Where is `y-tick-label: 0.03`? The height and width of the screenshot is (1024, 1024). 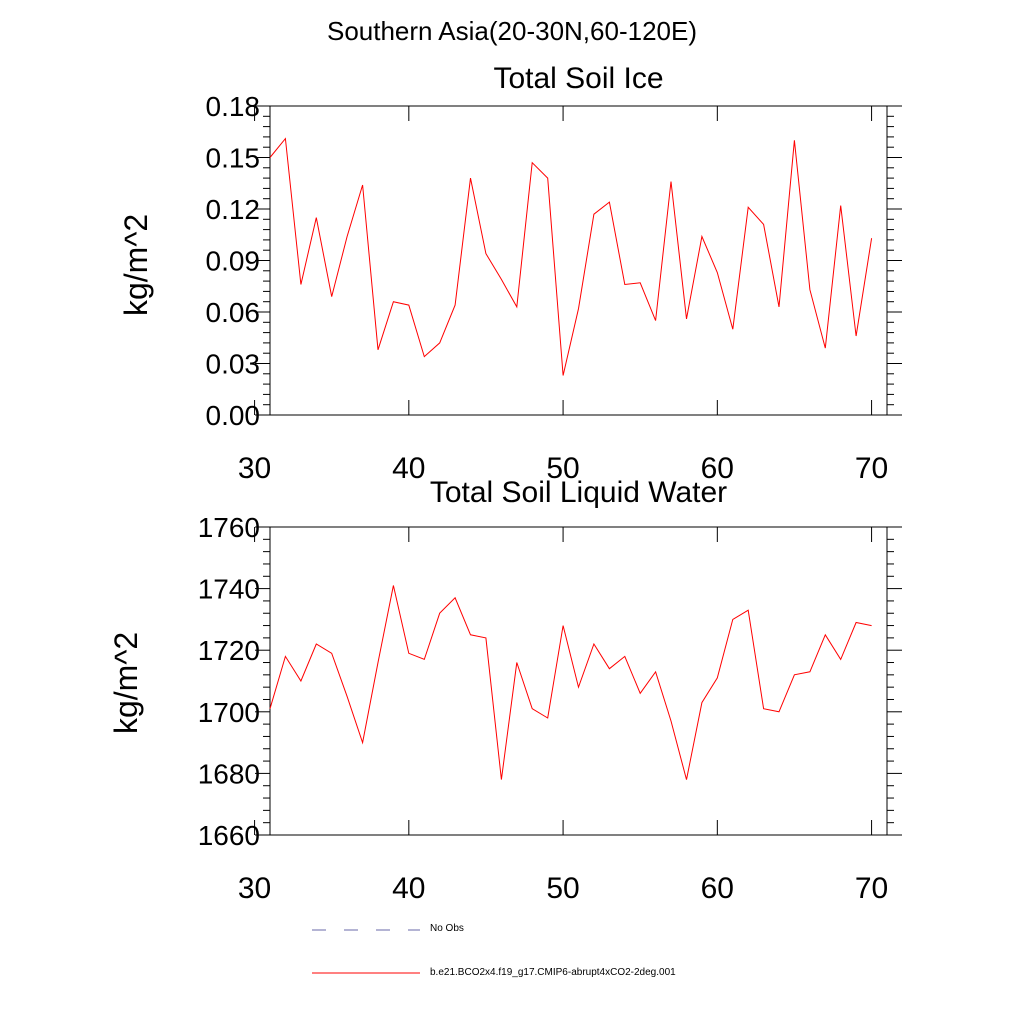 y-tick-label: 0.03 is located at coordinates (233, 364).